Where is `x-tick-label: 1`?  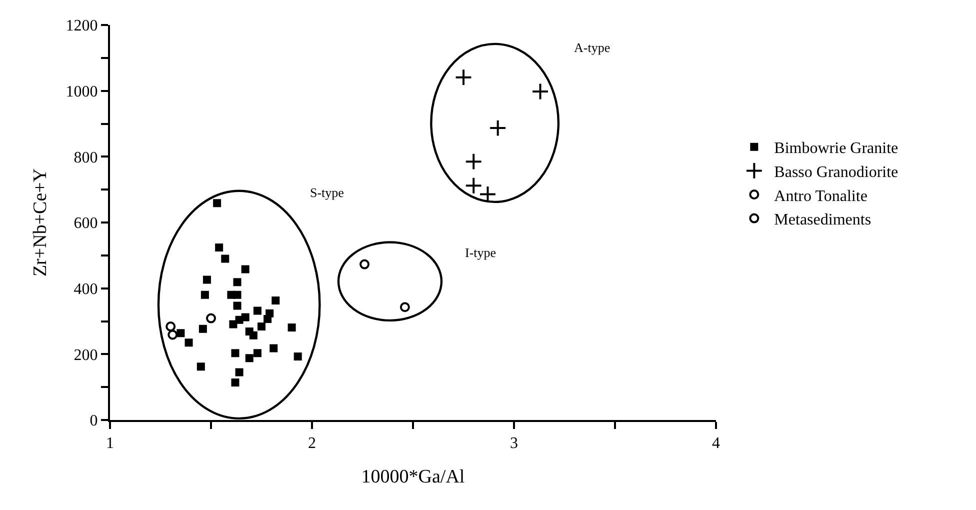 x-tick-label: 1 is located at coordinates (110, 443).